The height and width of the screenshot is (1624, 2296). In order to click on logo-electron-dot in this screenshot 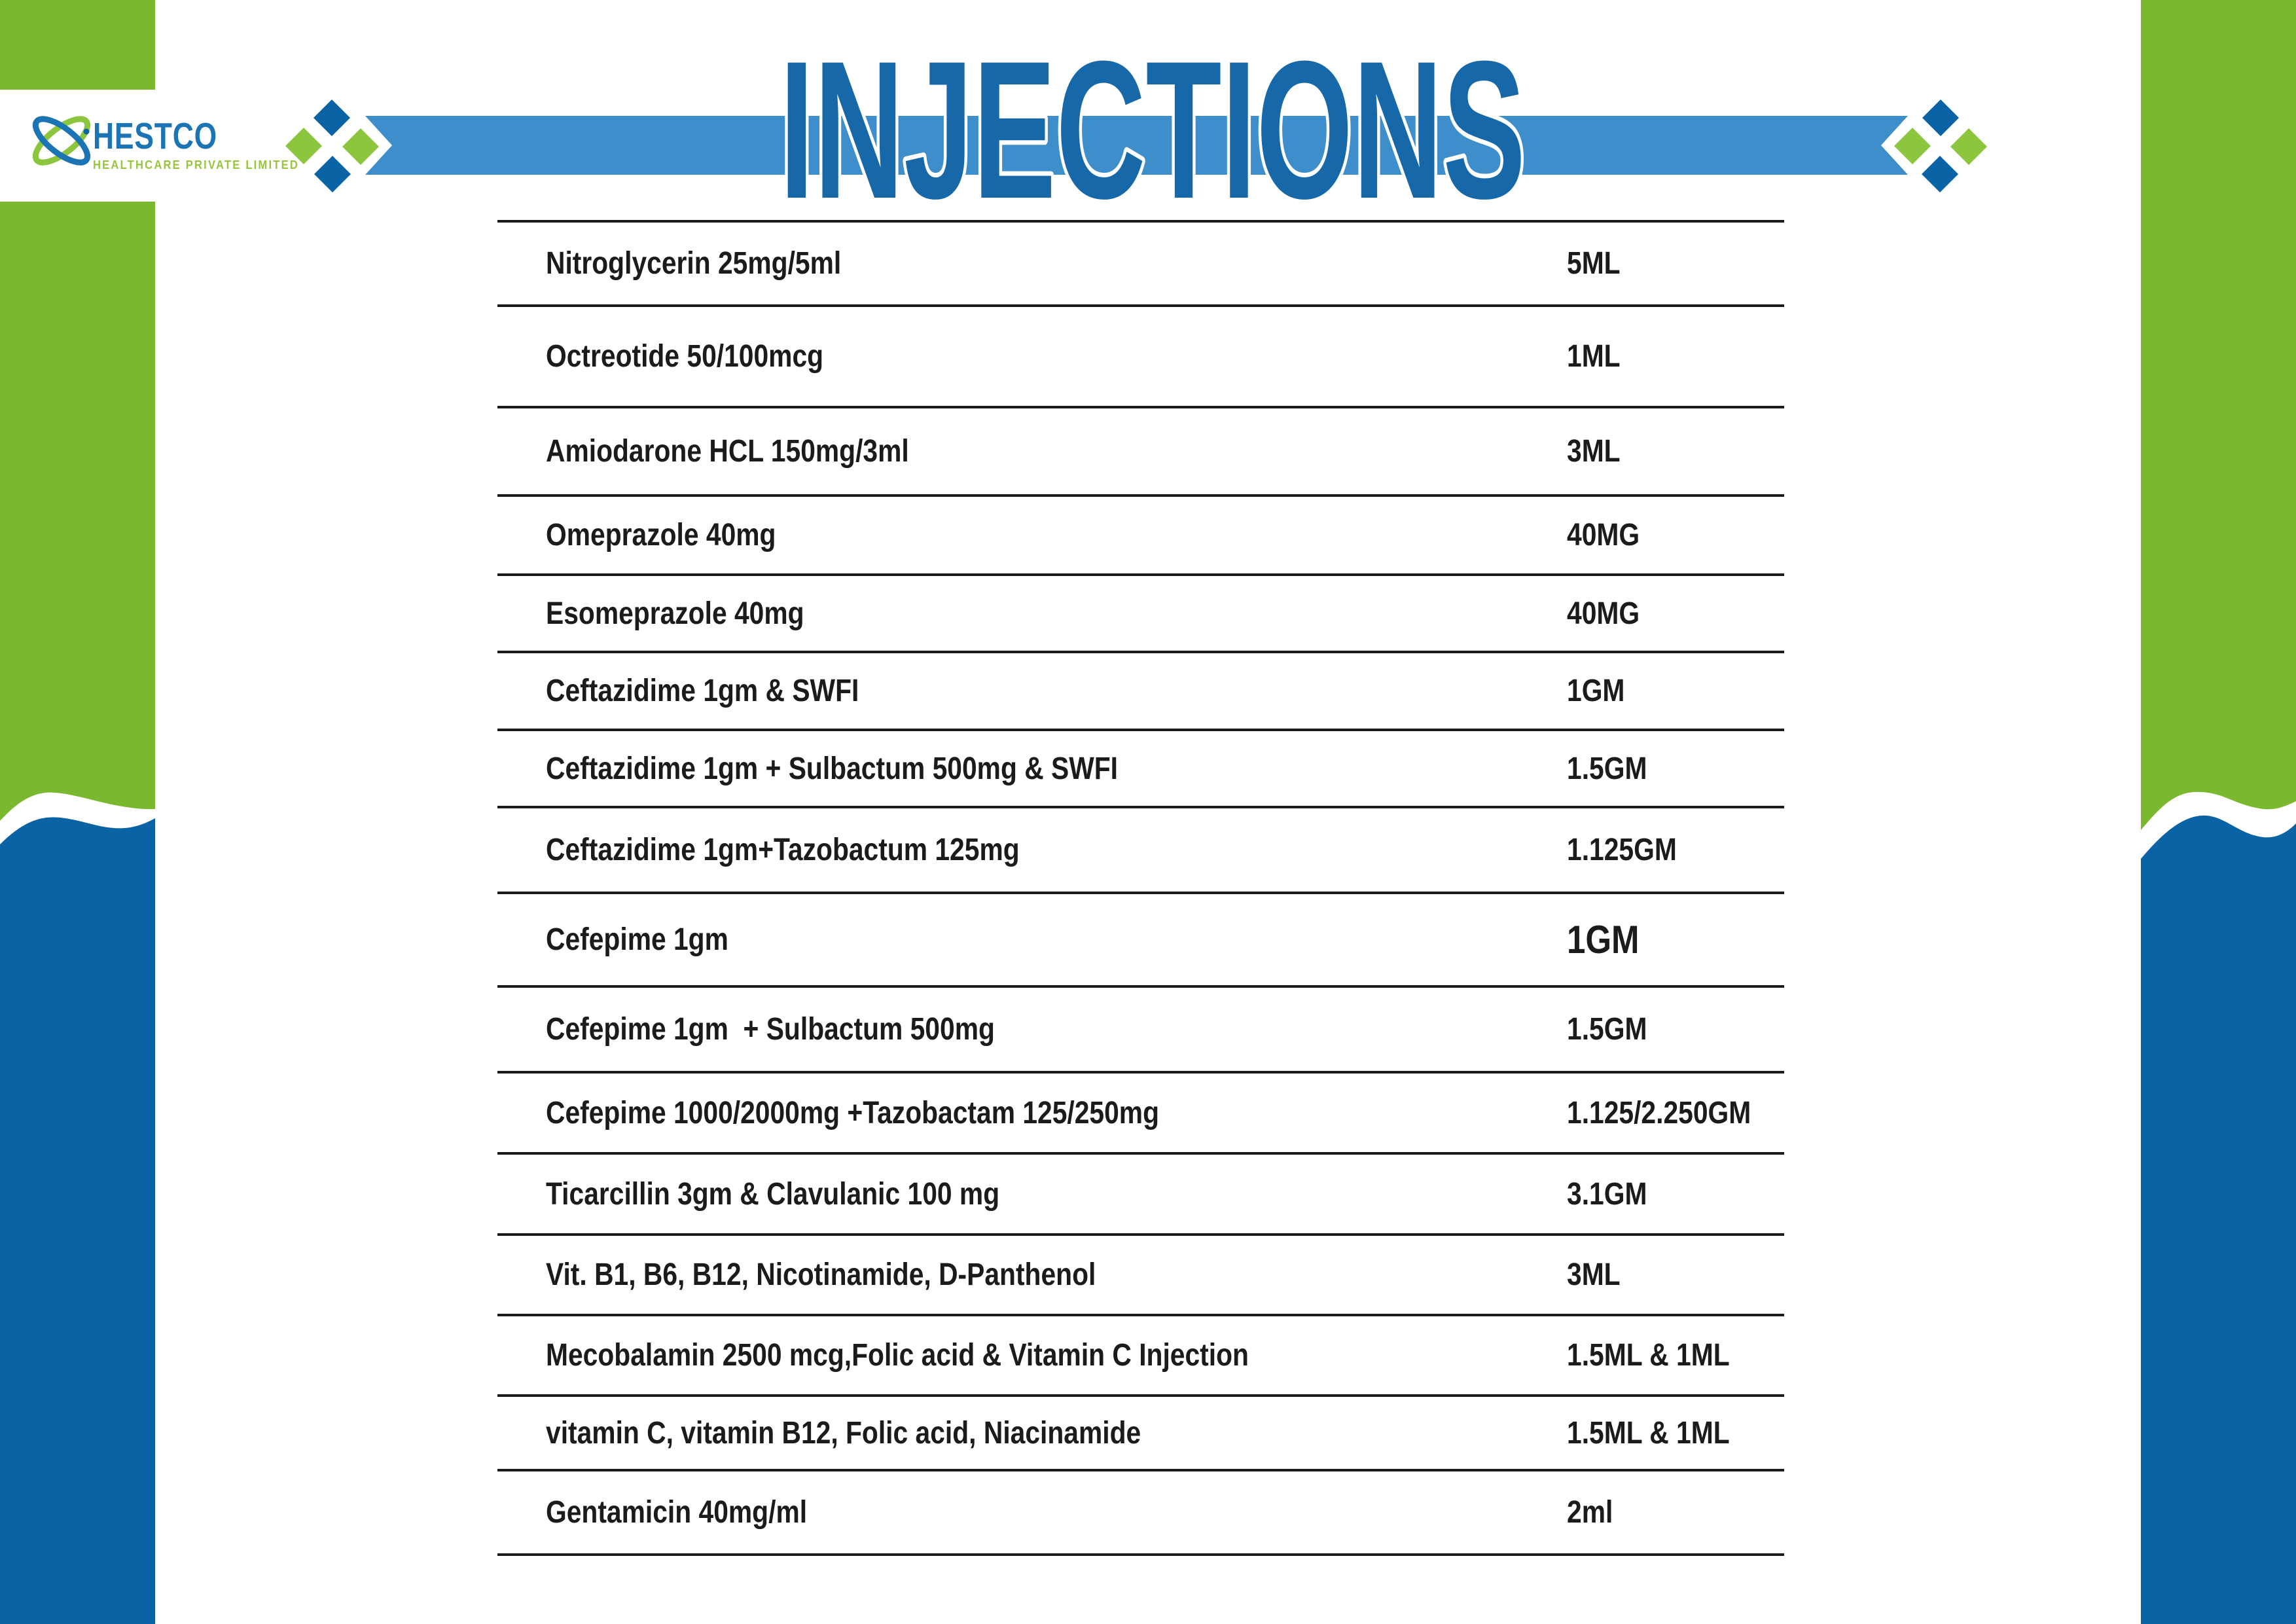, I will do `click(86, 131)`.